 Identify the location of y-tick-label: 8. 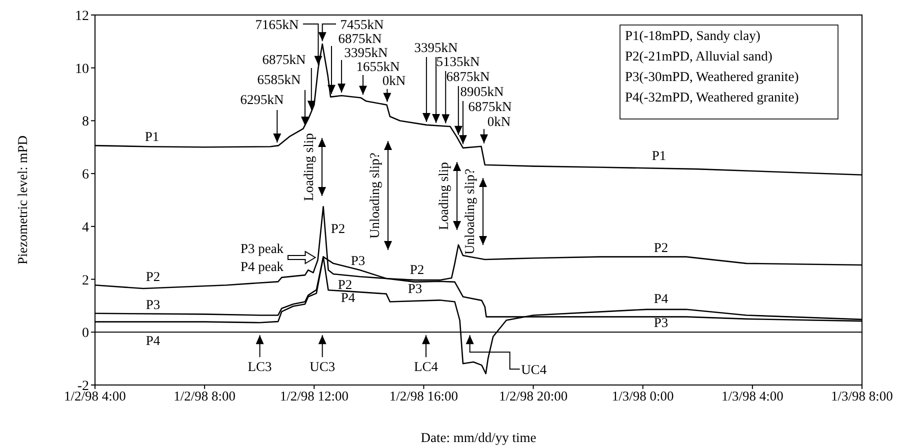
(85, 122).